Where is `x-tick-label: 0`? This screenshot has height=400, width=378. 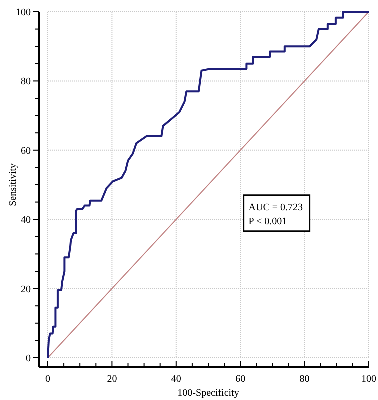
x-tick-label: 0 is located at coordinates (48, 379).